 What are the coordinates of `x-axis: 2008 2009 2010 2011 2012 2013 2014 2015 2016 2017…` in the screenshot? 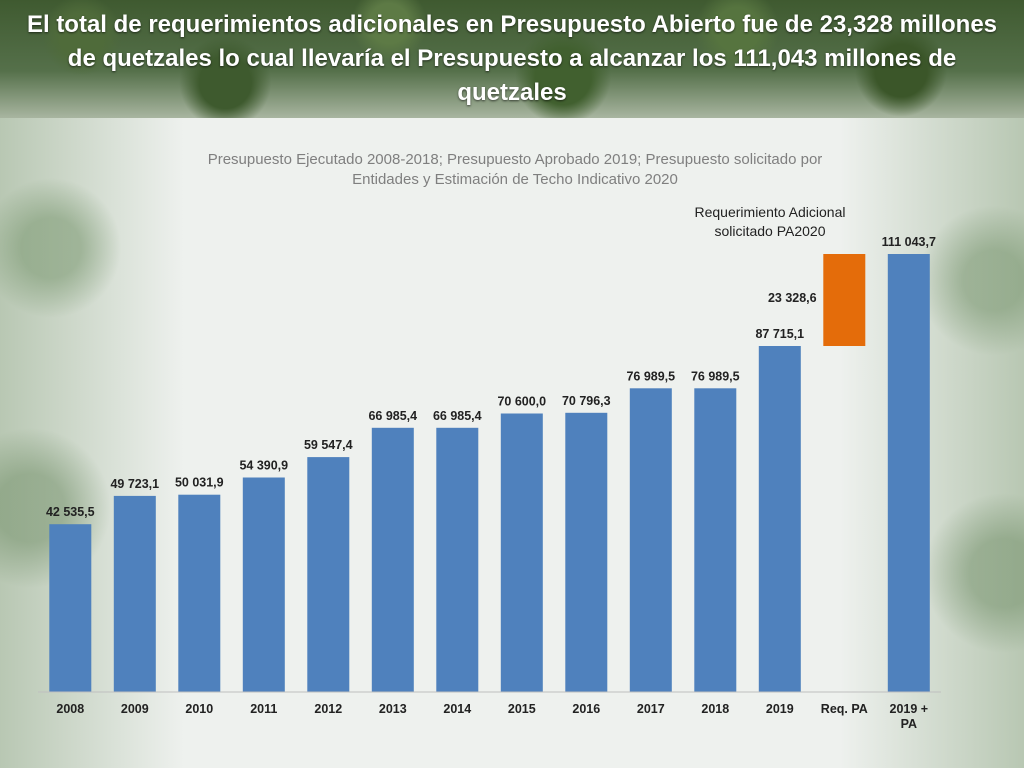 It's located at (489, 711).